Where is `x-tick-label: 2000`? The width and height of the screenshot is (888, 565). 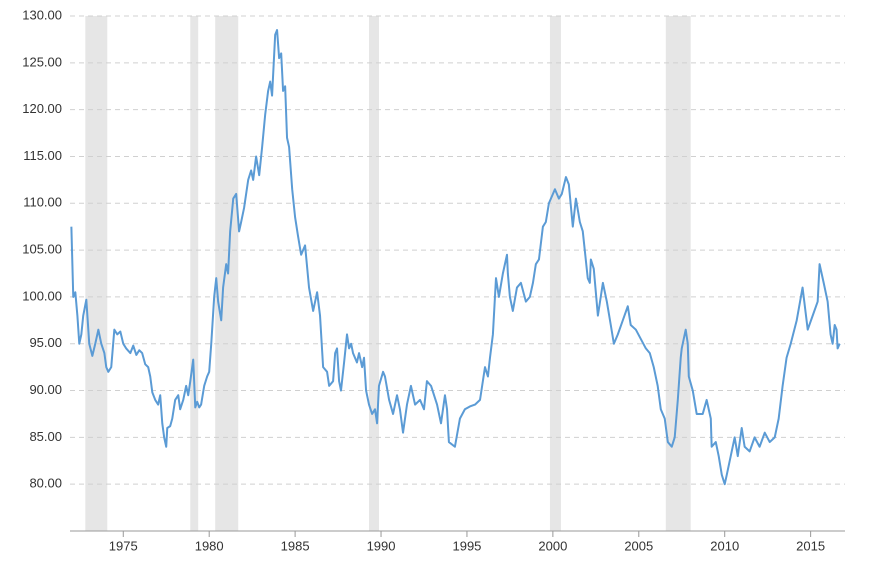
x-tick-label: 2000 is located at coordinates (552, 545).